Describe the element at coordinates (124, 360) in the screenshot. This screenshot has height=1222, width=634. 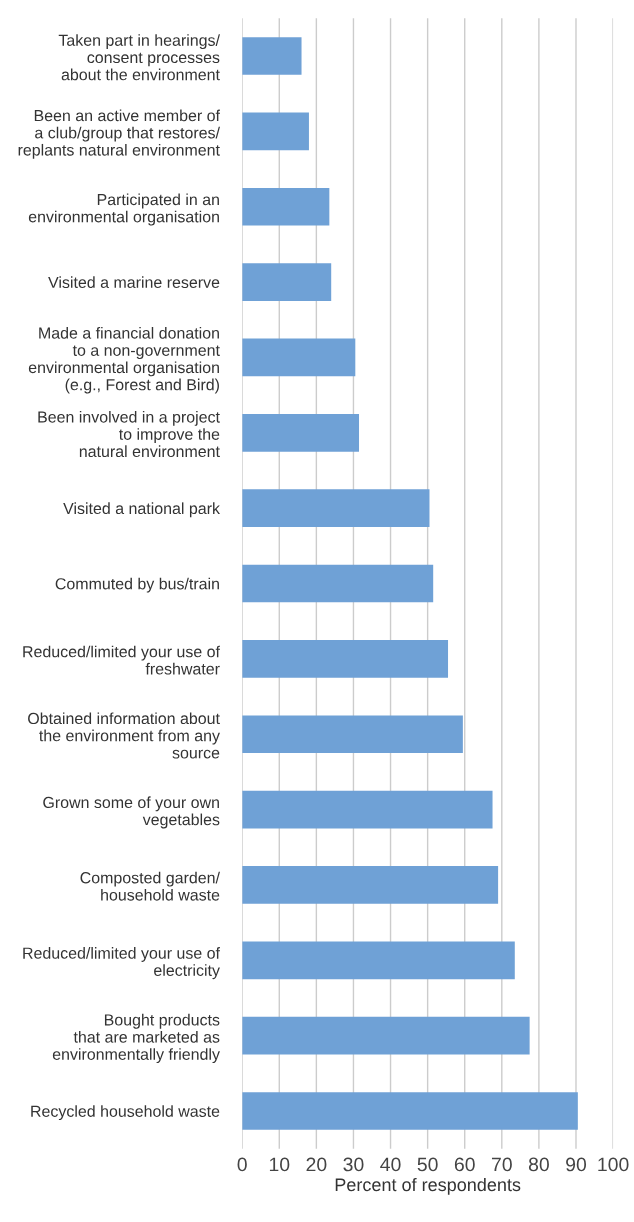
I see `y-tick-label: Made a financial donation to a non-government environmental organisation (e.g., Forest and Bird)` at that location.